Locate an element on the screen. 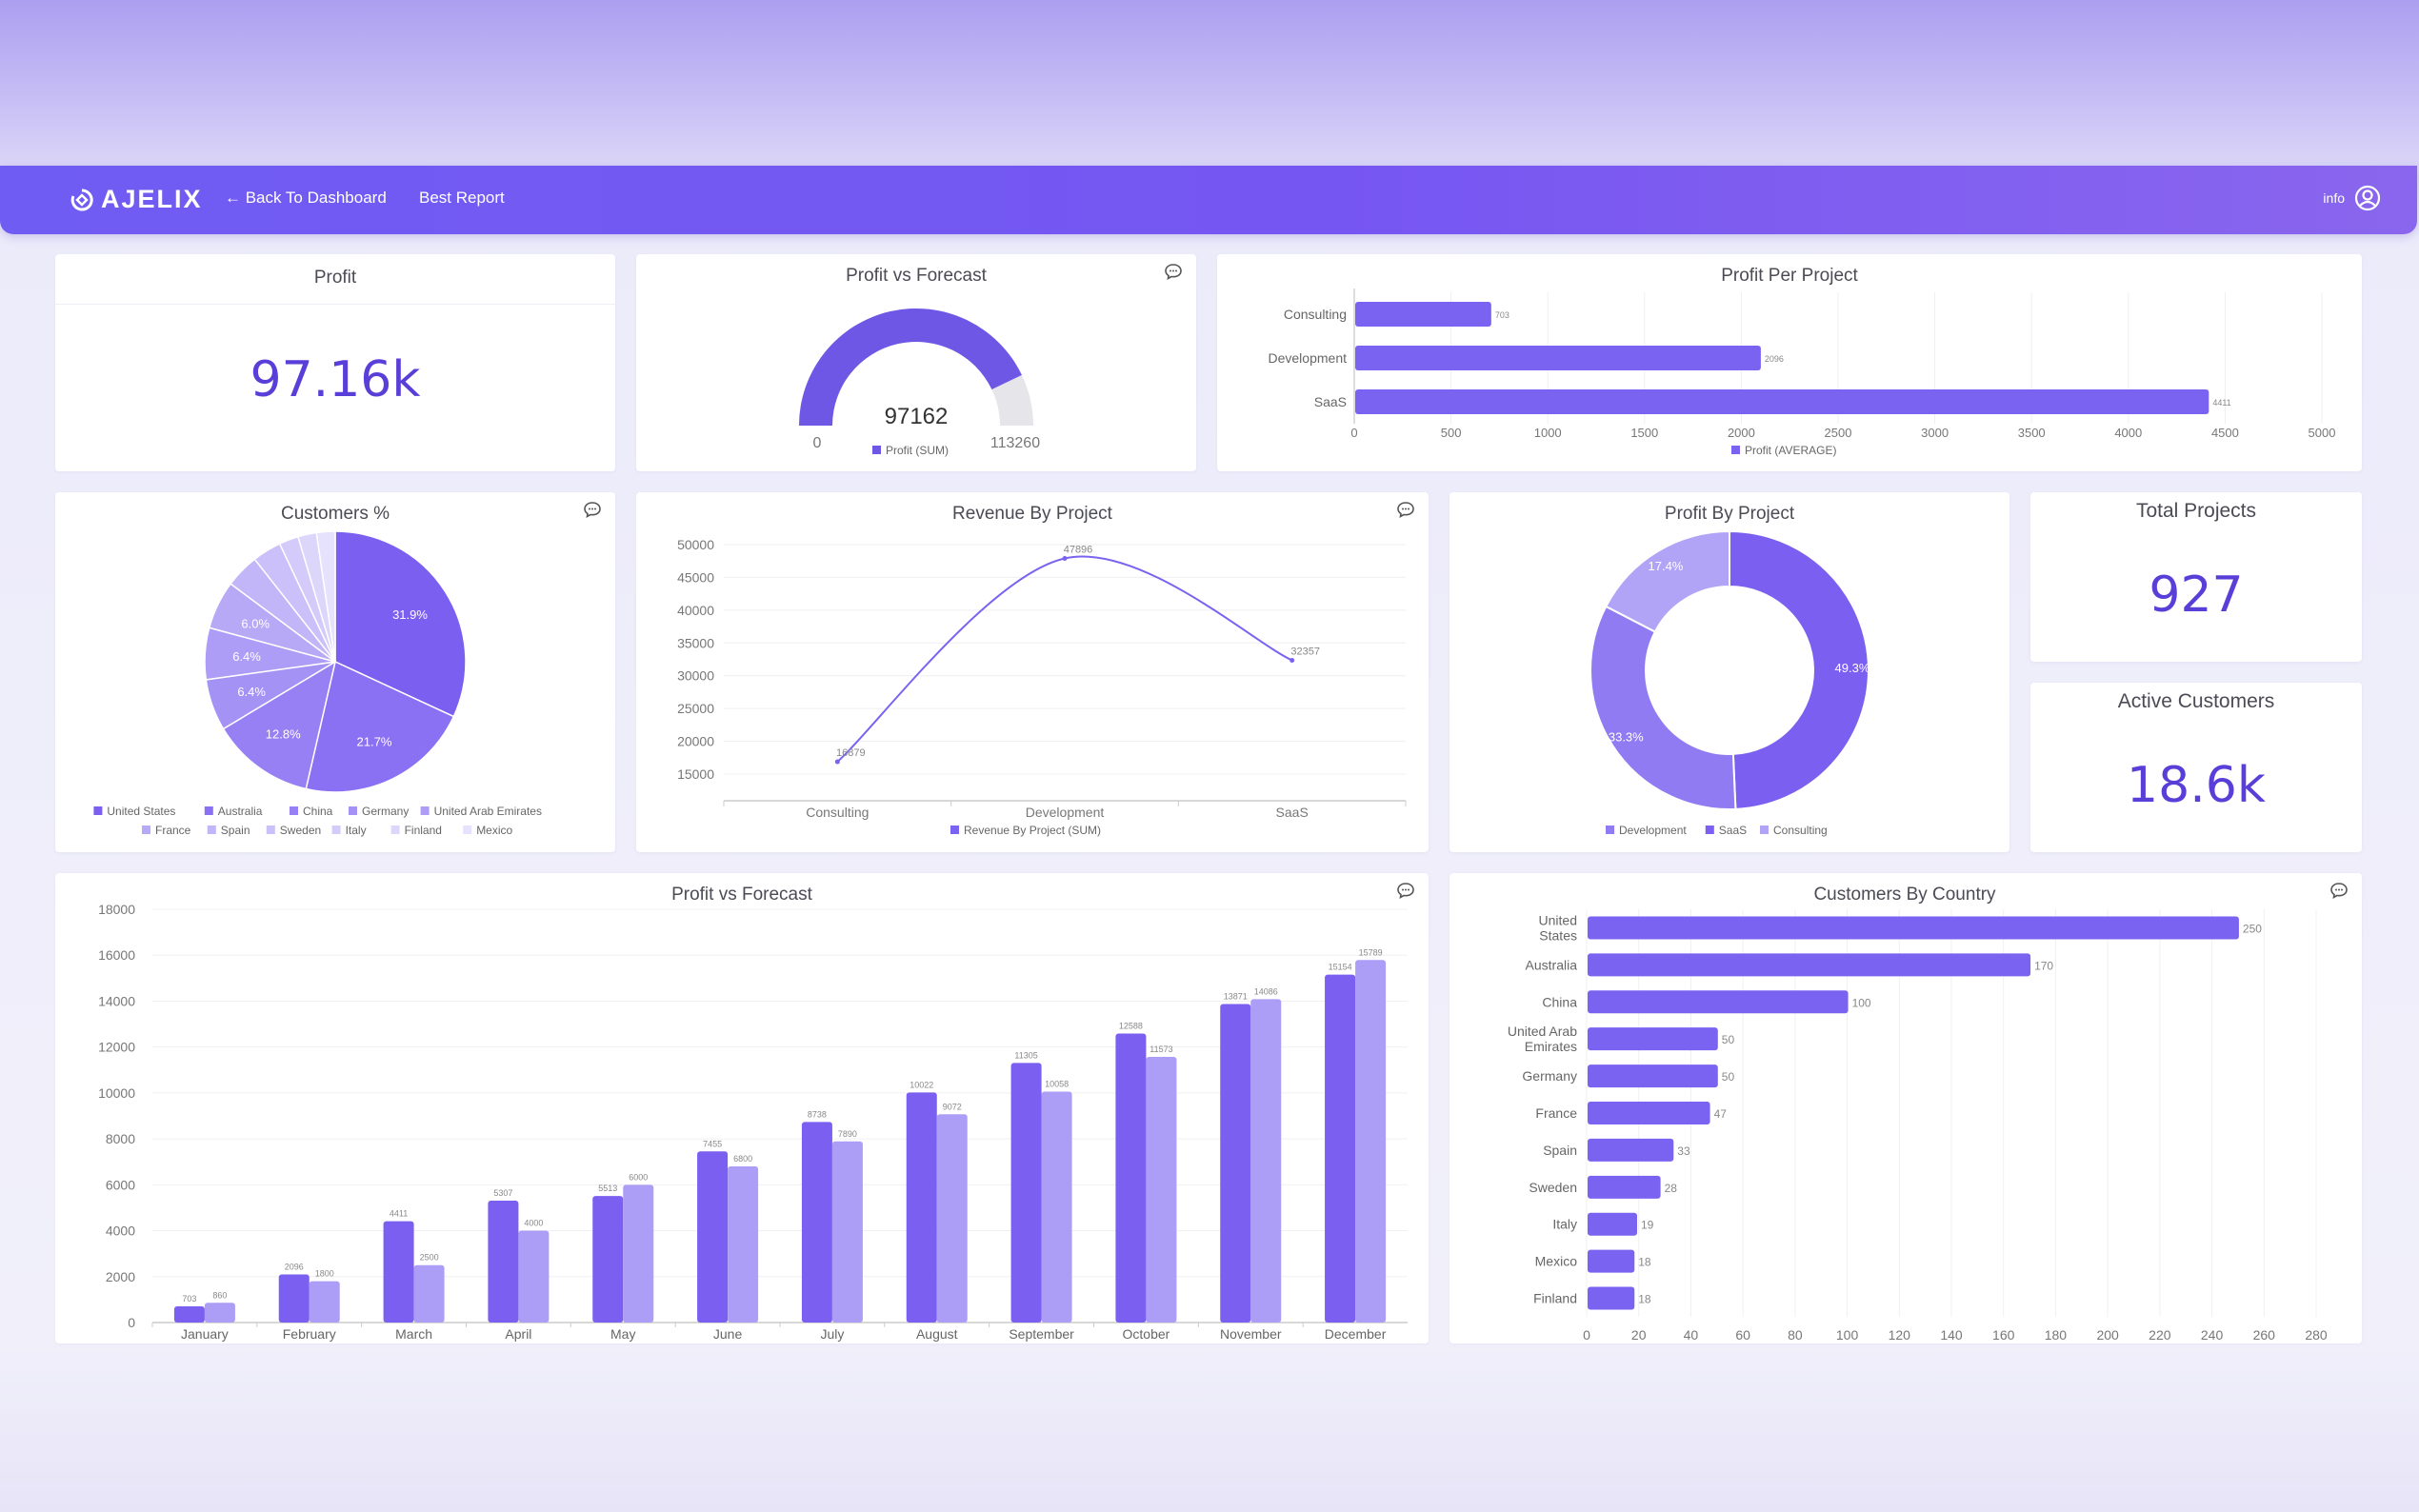  y-tick-label: 14000 is located at coordinates (116, 1000).